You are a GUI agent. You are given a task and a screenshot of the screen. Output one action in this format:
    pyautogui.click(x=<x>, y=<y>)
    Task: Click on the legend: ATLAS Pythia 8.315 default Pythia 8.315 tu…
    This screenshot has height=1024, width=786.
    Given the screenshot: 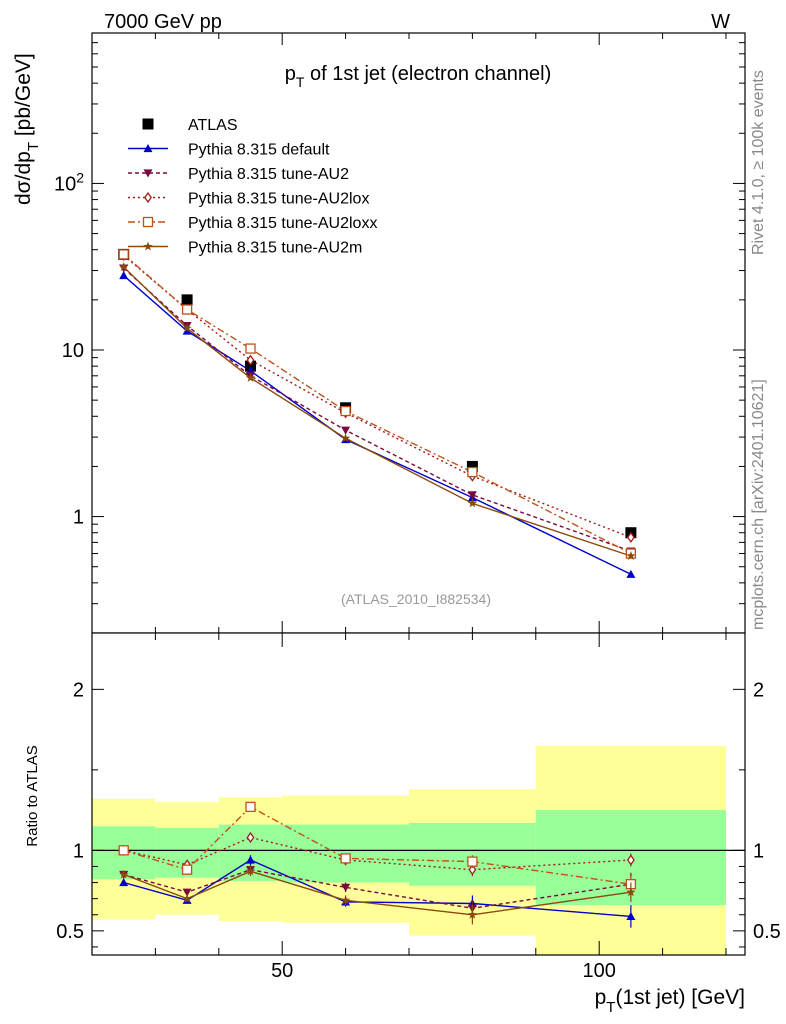 What is the action you would take?
    pyautogui.click(x=252, y=187)
    